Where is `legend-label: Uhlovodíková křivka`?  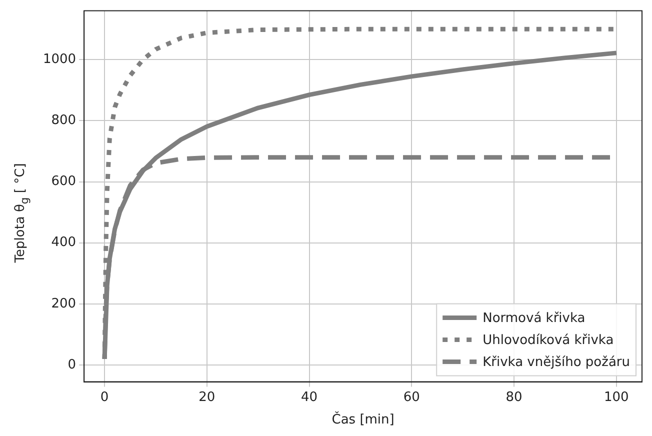
legend-label: Uhlovodíková křivka is located at coordinates (548, 340).